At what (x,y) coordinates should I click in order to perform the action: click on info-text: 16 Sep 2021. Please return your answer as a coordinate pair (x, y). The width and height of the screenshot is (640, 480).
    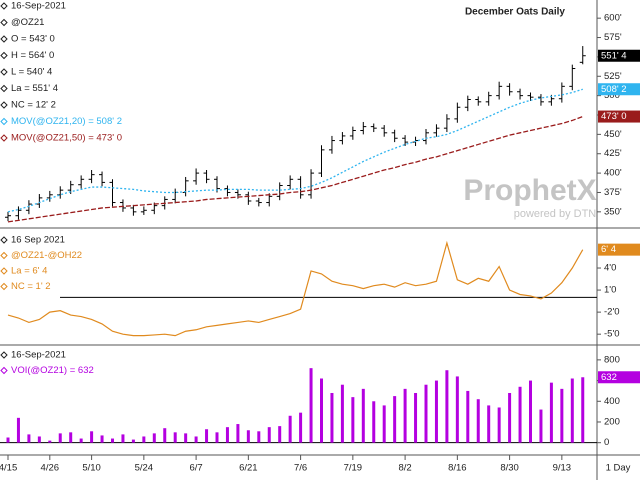
    Looking at the image, I should click on (38, 240).